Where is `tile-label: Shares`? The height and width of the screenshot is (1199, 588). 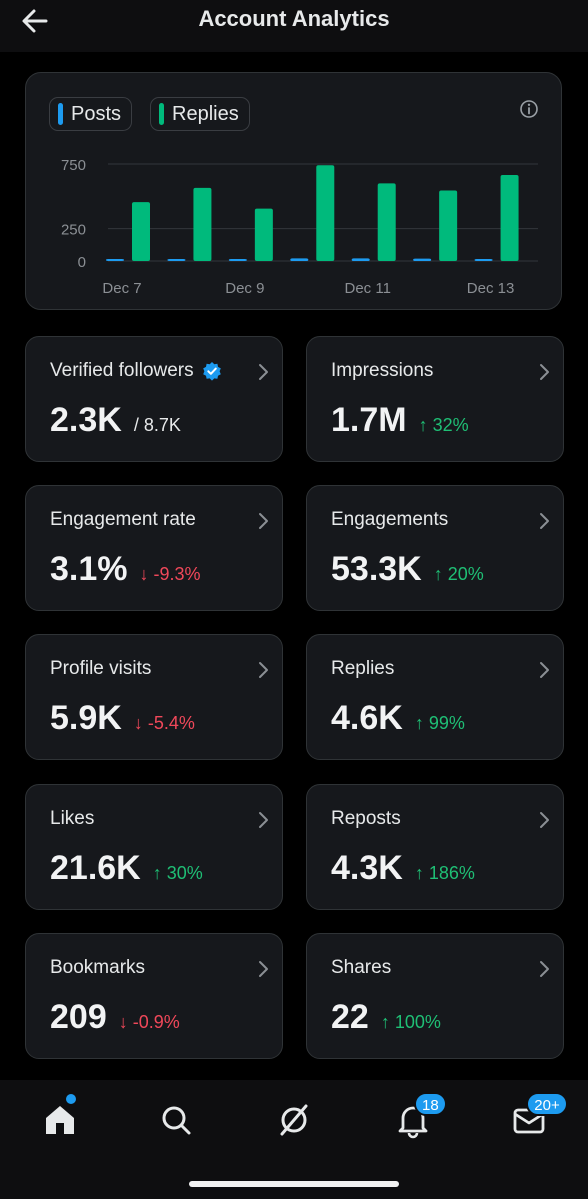 tile-label: Shares is located at coordinates (361, 968).